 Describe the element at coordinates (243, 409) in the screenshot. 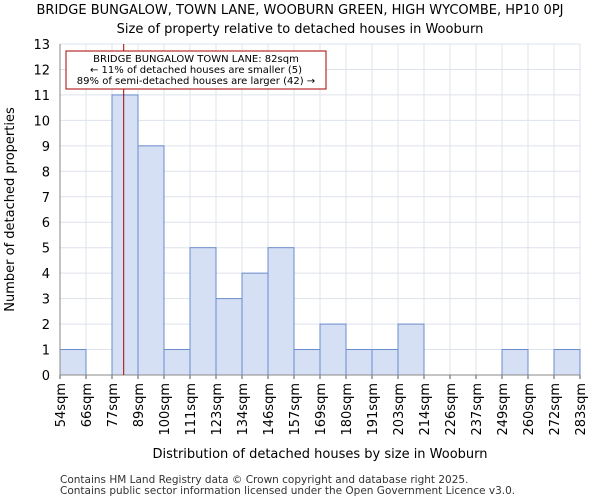

I see `x-tick-label: 134sqm` at that location.